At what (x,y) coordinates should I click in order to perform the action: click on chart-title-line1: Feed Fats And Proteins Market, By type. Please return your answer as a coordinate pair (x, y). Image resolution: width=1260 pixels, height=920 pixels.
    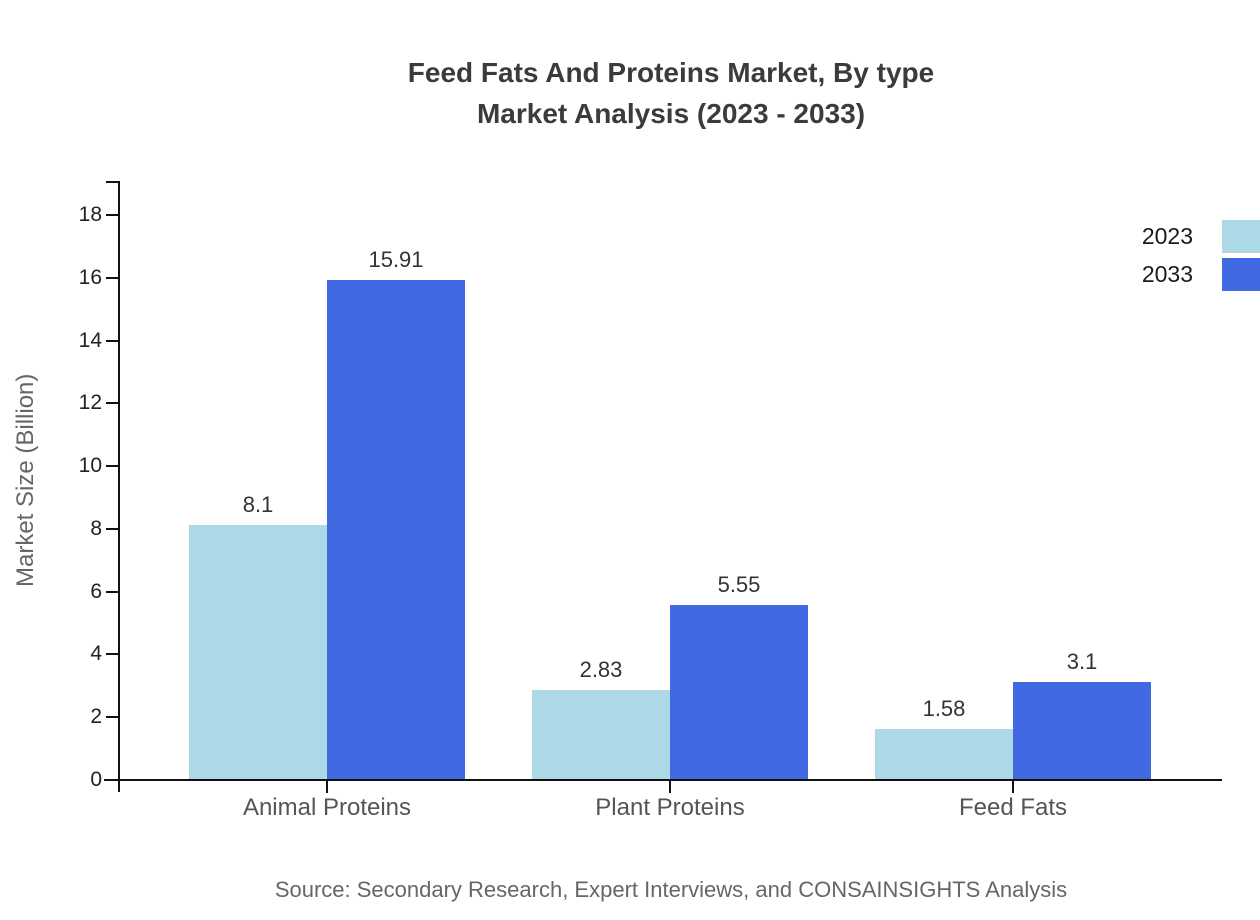
    Looking at the image, I should click on (671, 72).